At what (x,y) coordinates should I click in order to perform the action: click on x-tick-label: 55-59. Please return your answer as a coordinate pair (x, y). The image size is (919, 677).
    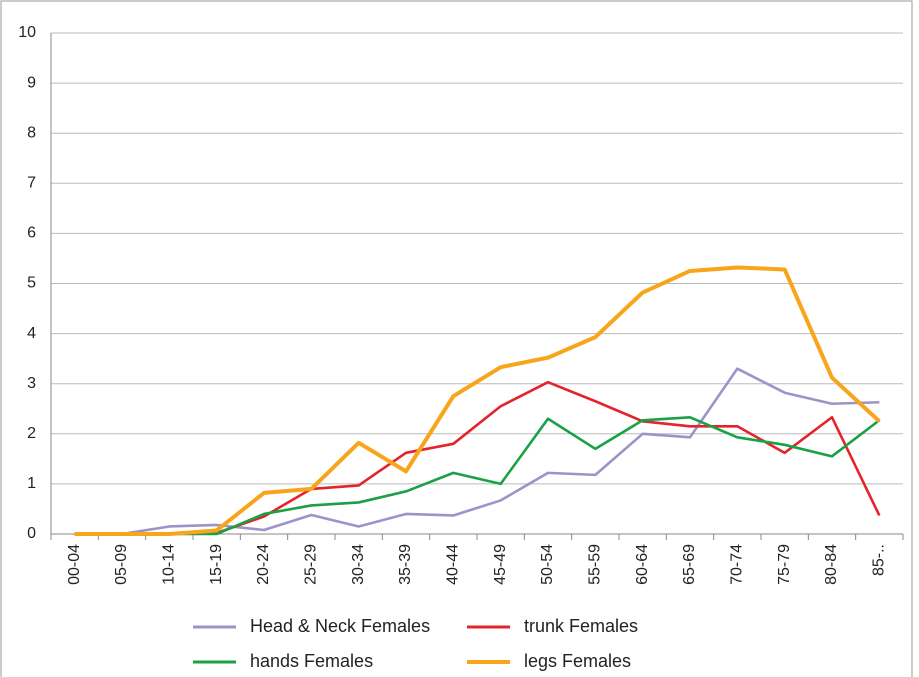
    Looking at the image, I should click on (595, 564).